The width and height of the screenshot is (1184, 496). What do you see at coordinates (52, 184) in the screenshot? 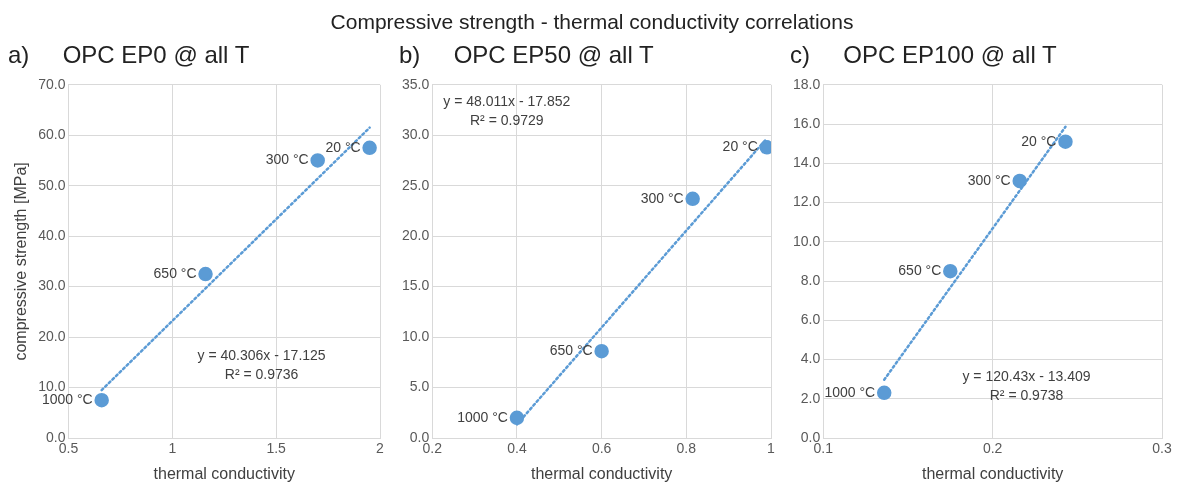
I see `y-tick-label: 50.0` at bounding box center [52, 184].